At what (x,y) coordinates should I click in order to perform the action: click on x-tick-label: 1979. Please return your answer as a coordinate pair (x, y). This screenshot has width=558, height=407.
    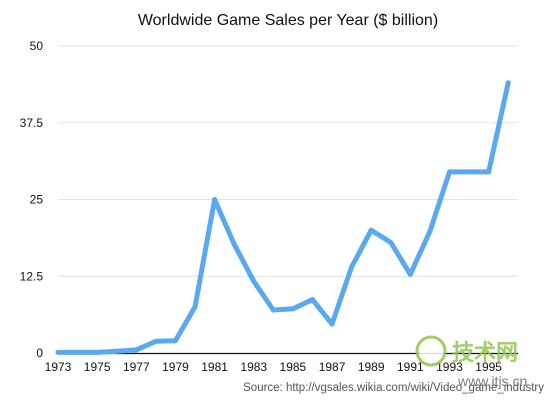
    Looking at the image, I should click on (175, 367).